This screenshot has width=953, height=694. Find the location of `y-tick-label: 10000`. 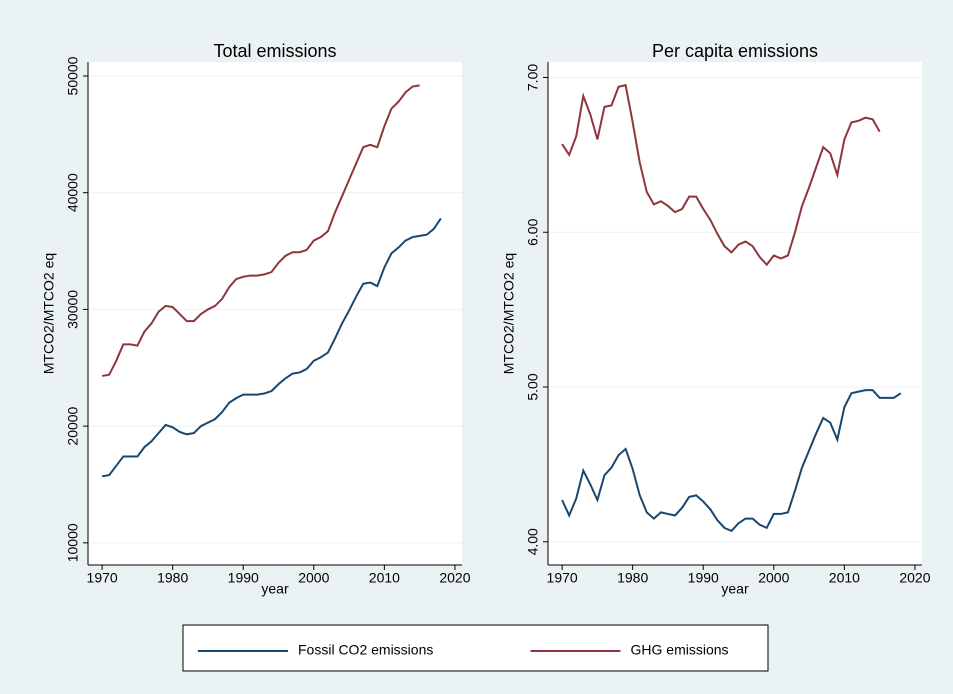

y-tick-label: 10000 is located at coordinates (73, 542).